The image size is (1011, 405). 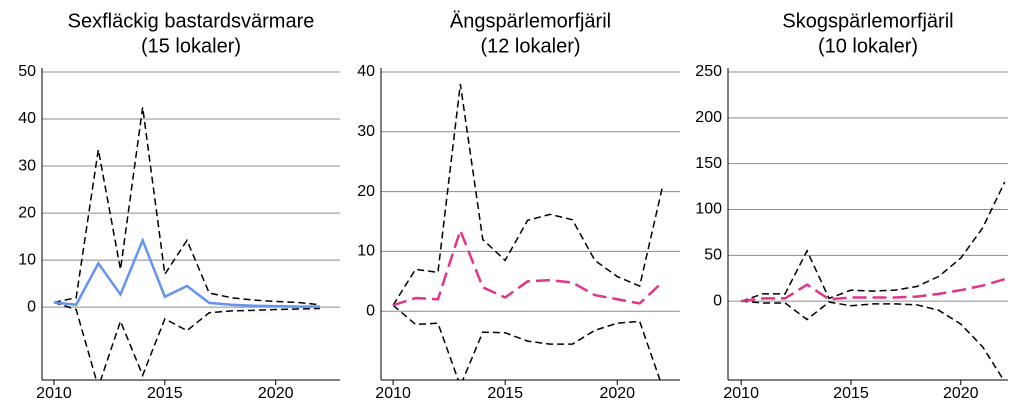 I want to click on y-tick-label: 100, so click(x=708, y=209).